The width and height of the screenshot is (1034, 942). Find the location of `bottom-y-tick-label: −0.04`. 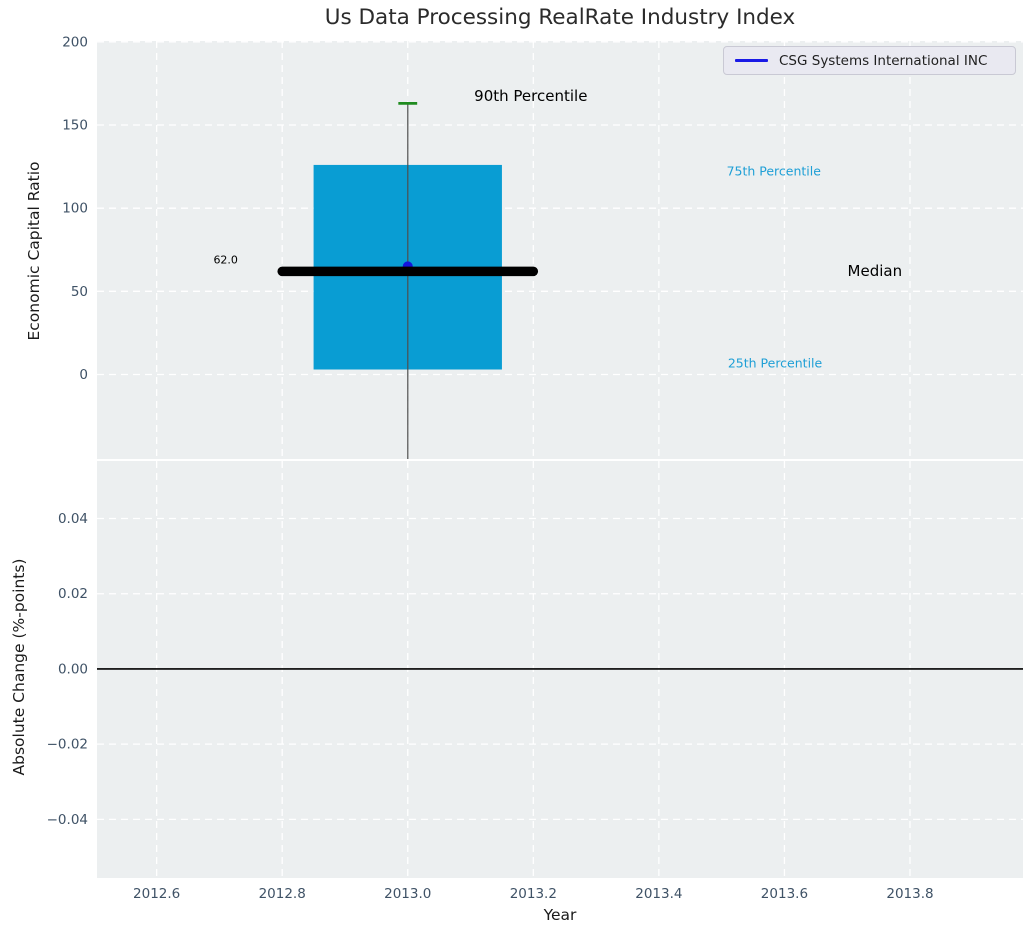

bottom-y-tick-label: −0.04 is located at coordinates (67, 820).